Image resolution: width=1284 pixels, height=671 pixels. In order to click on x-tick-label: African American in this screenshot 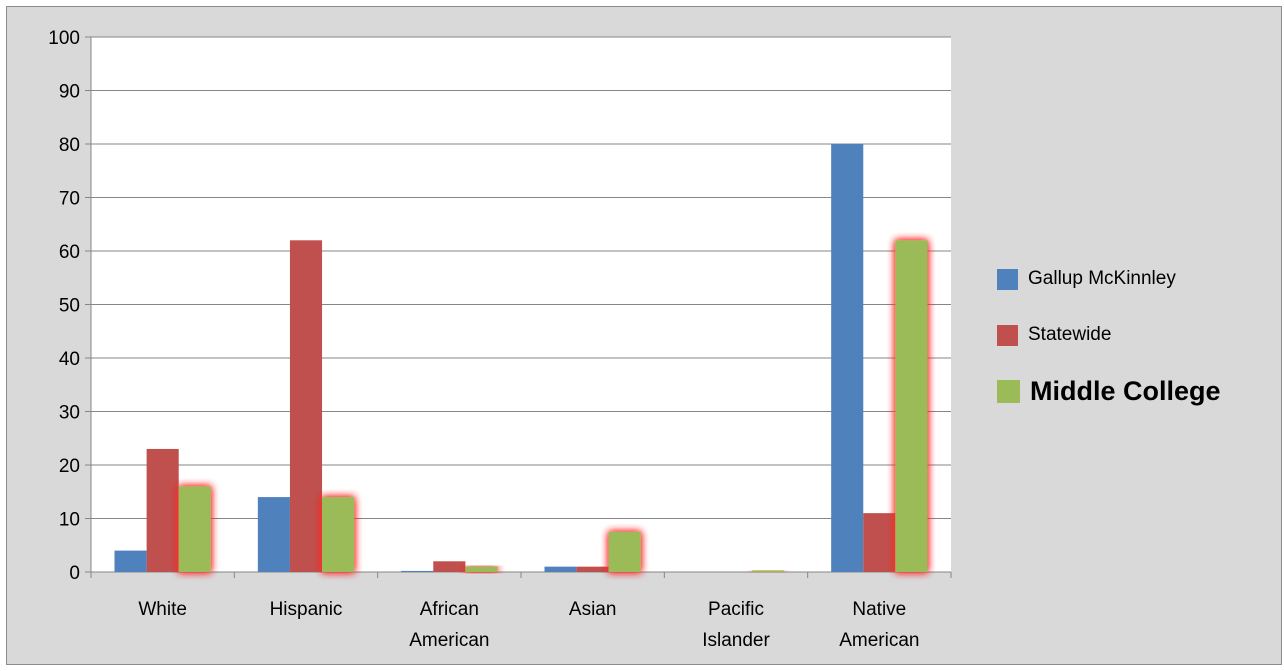, I will do `click(449, 625)`.